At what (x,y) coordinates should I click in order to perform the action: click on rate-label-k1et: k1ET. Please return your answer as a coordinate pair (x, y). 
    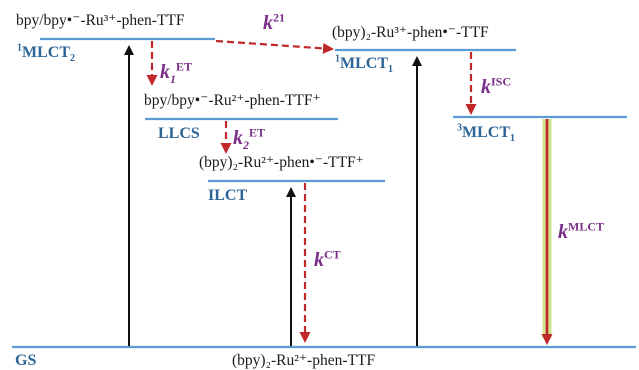
    Looking at the image, I should click on (176, 72).